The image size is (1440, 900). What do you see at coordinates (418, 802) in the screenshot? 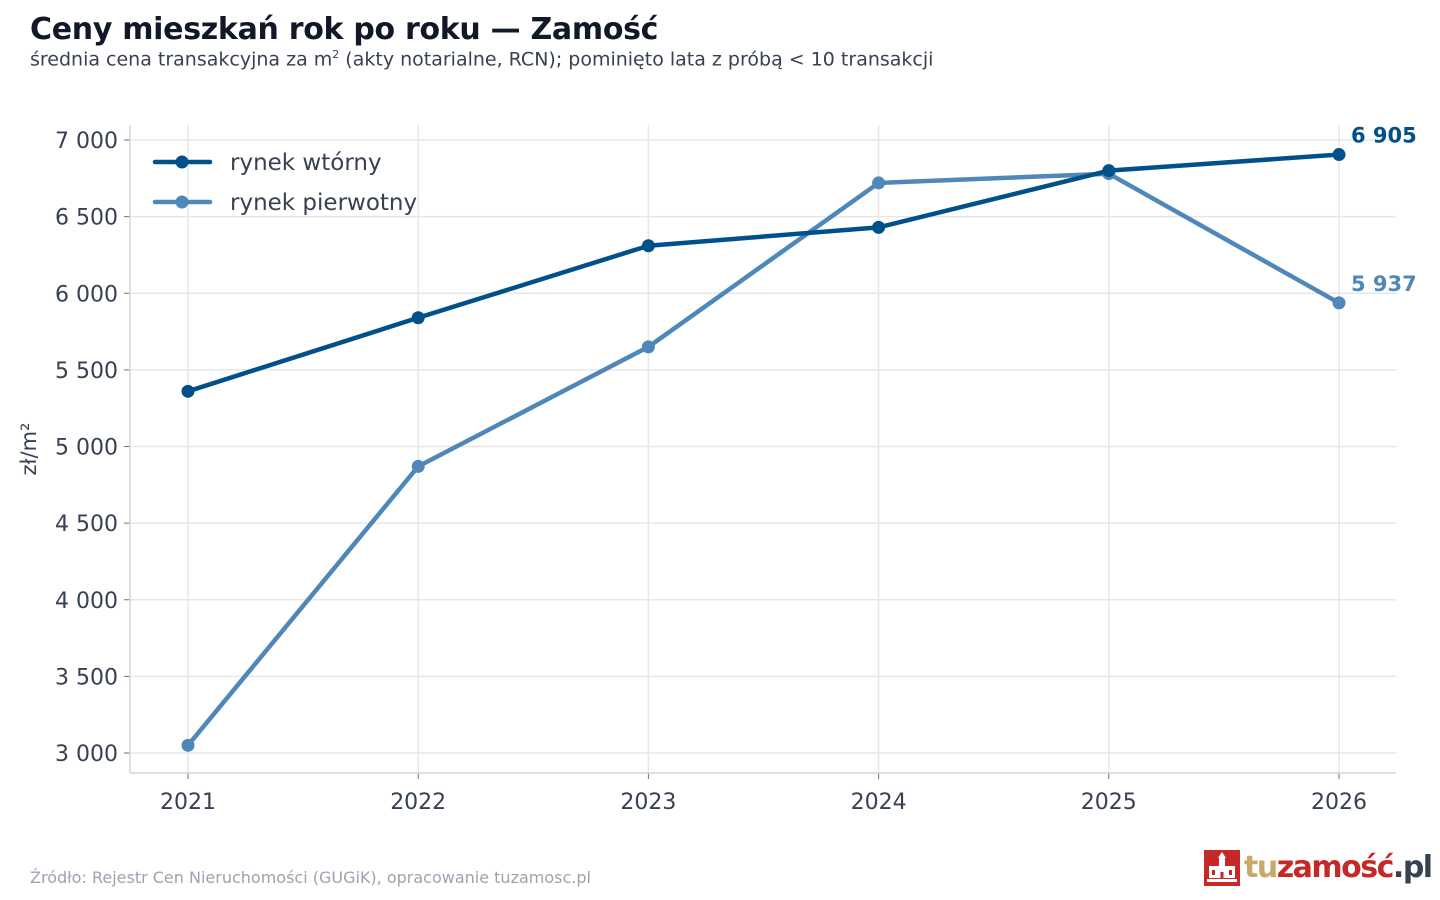
I see `x-tick-label: 2022` at bounding box center [418, 802].